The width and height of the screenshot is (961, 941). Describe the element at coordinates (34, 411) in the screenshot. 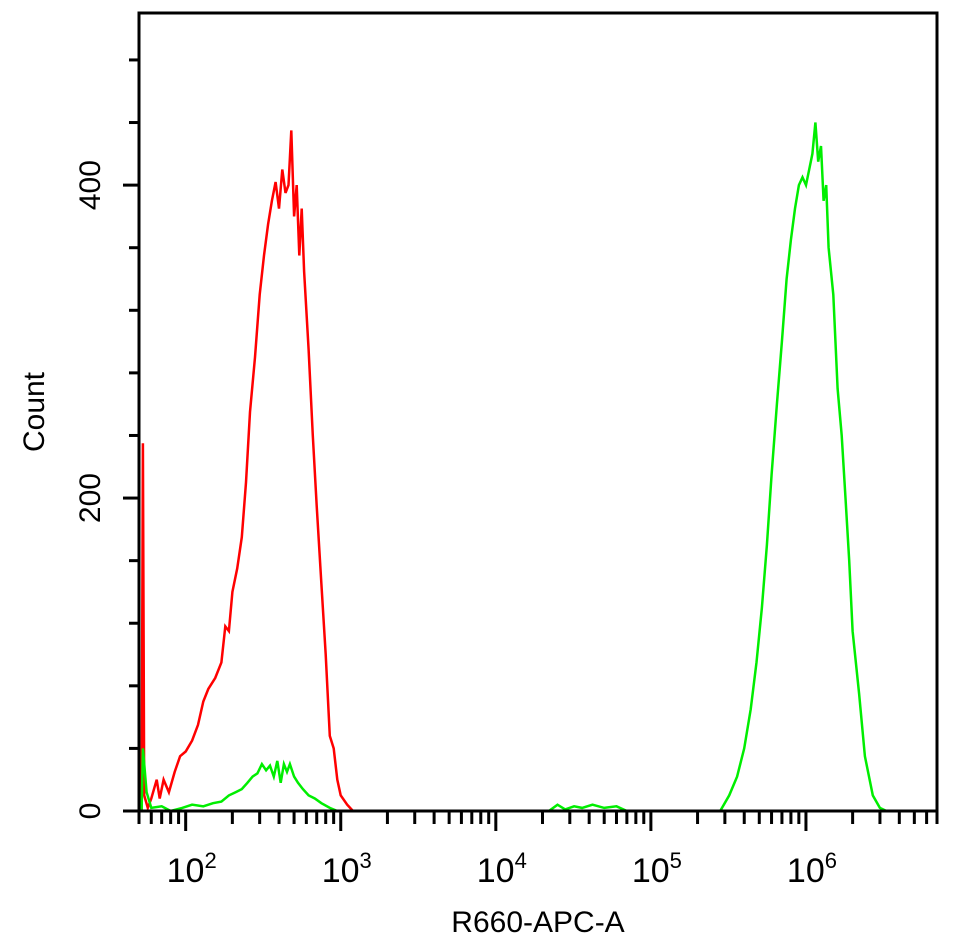

I see `y-axis-title: Count` at that location.